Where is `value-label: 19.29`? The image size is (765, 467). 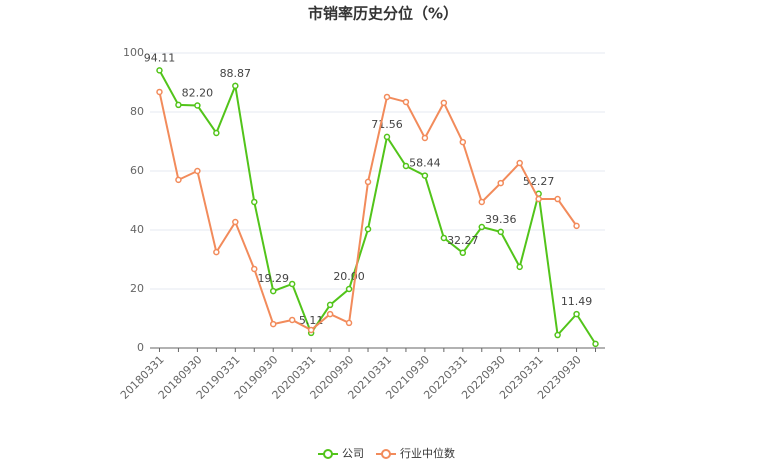
value-label: 19.29 is located at coordinates (273, 278).